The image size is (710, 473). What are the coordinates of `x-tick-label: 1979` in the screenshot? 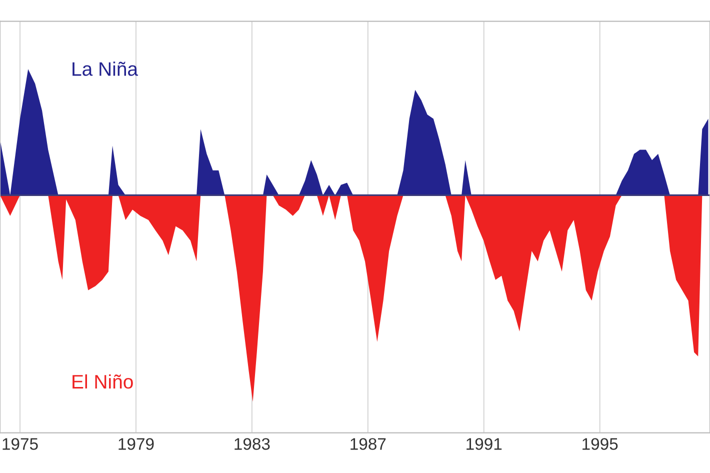 It's located at (136, 444).